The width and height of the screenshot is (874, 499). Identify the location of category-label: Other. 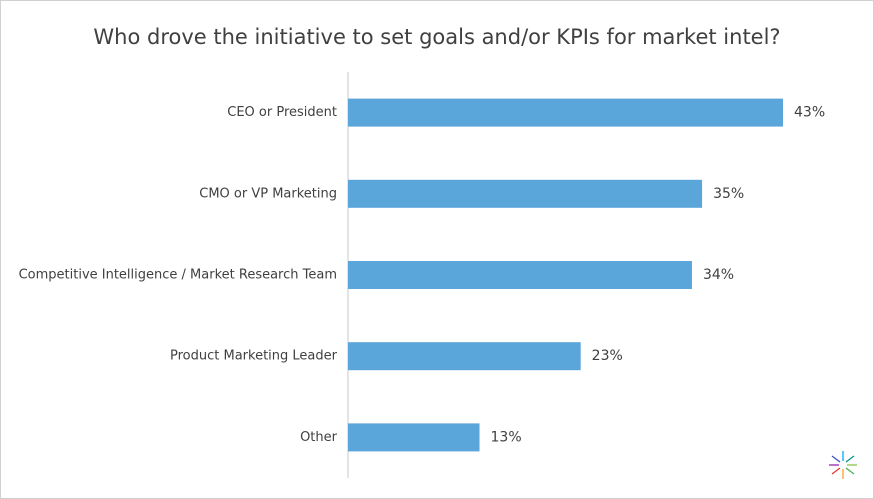
(319, 437).